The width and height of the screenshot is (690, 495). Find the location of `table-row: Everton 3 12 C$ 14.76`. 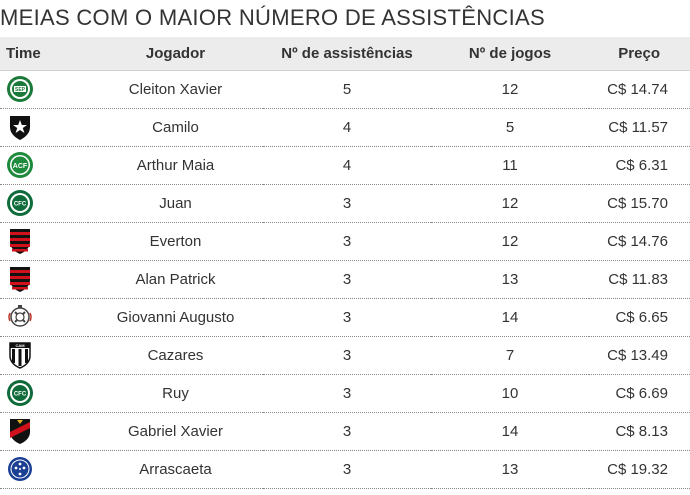

table-row: Everton 3 12 C$ 14.76 is located at coordinates (345, 241).